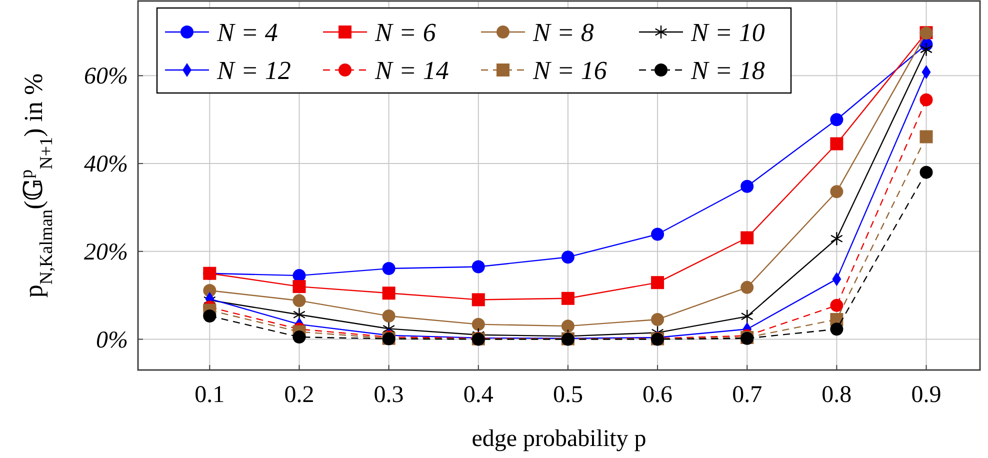 This screenshot has height=458, width=988. Describe the element at coordinates (247, 32) in the screenshot. I see `legend-label: N = 4` at that location.